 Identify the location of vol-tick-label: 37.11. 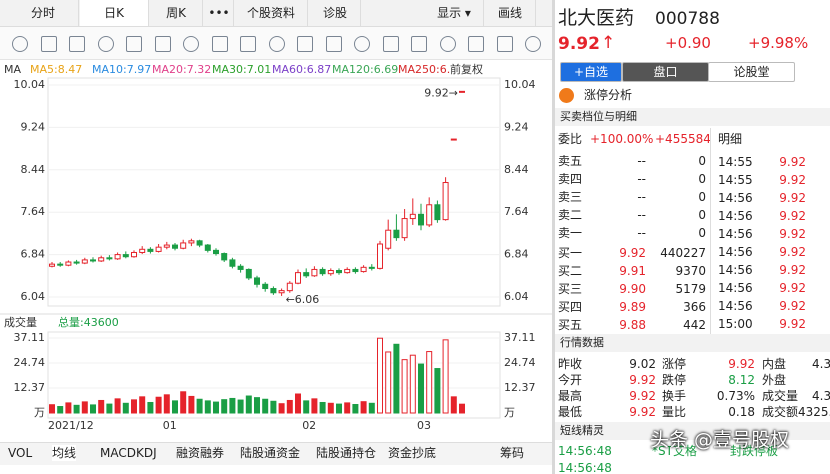
(30, 337).